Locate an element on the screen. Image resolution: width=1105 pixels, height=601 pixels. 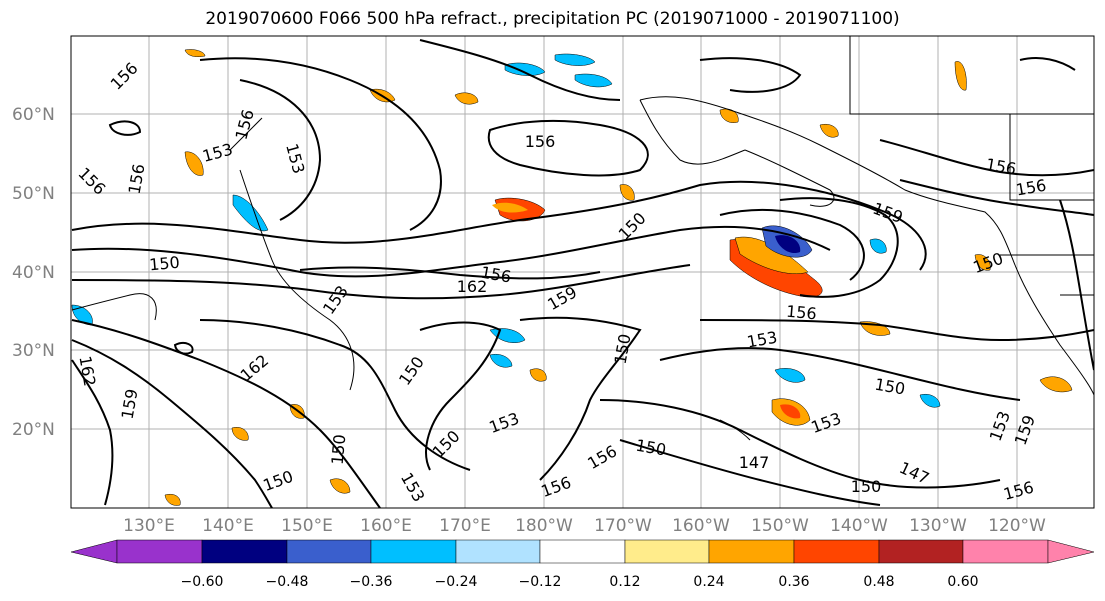
colorbar-extend-high is located at coordinates (1071, 551).